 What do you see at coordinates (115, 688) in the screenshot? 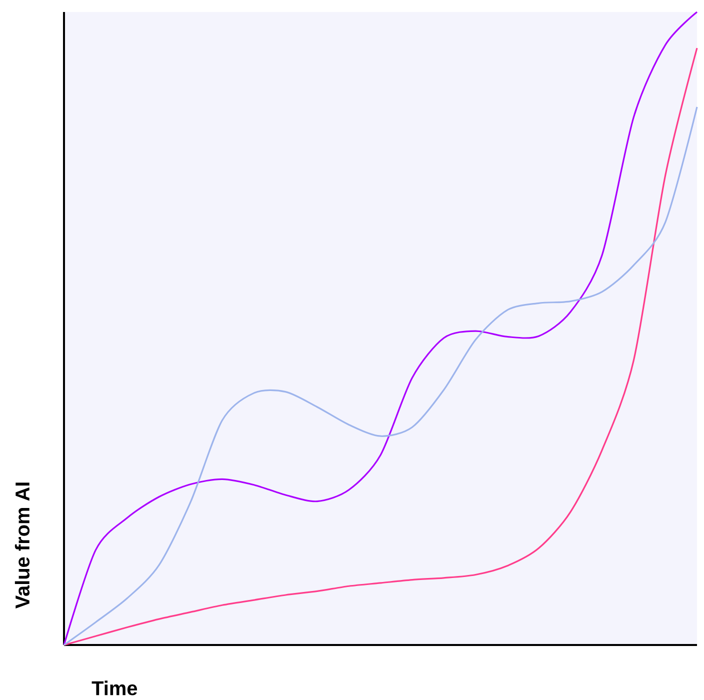
I see `x-axis-title: Time` at bounding box center [115, 688].